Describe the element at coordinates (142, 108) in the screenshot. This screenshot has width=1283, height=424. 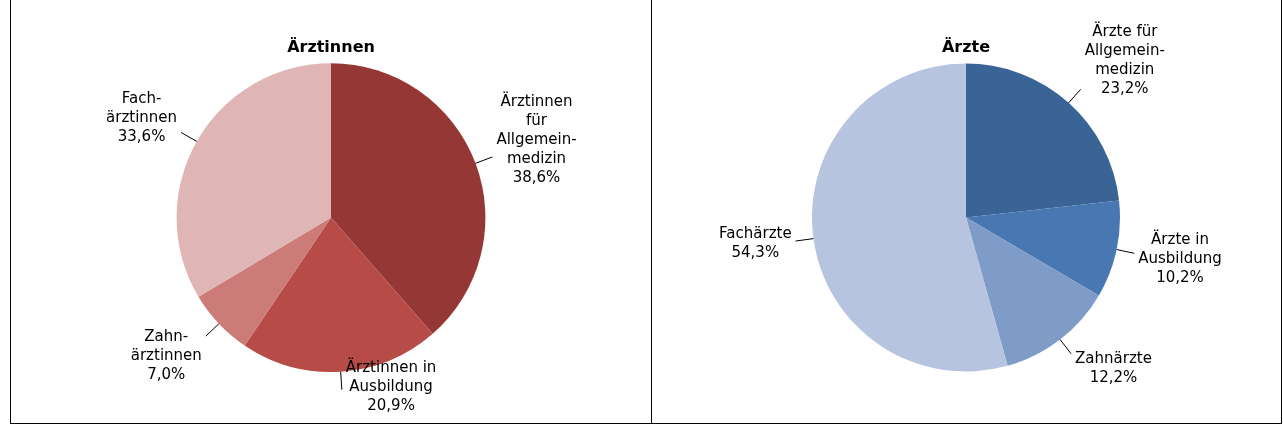
I see `slice-label: Fach- ärztinnen` at that location.